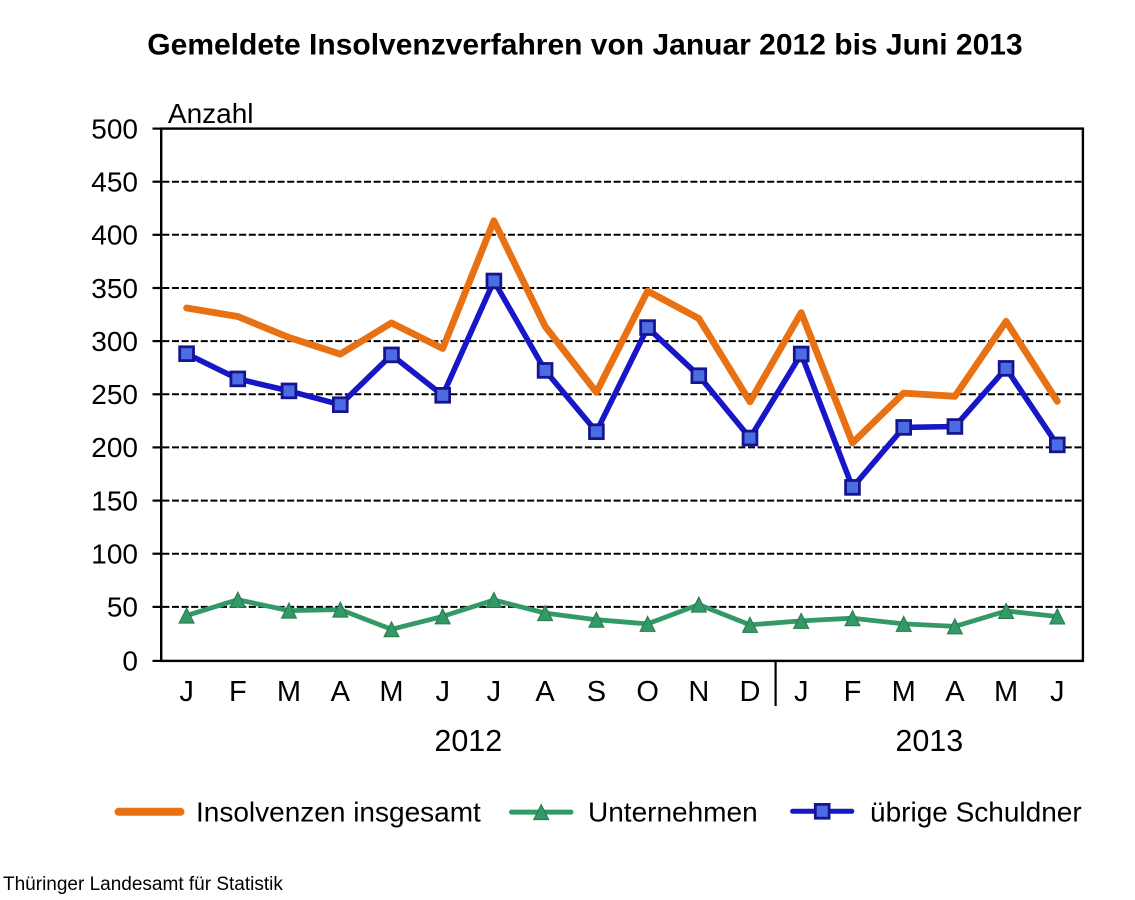  Describe the element at coordinates (468, 741) in the screenshot. I see `svg-text: 2012` at that location.